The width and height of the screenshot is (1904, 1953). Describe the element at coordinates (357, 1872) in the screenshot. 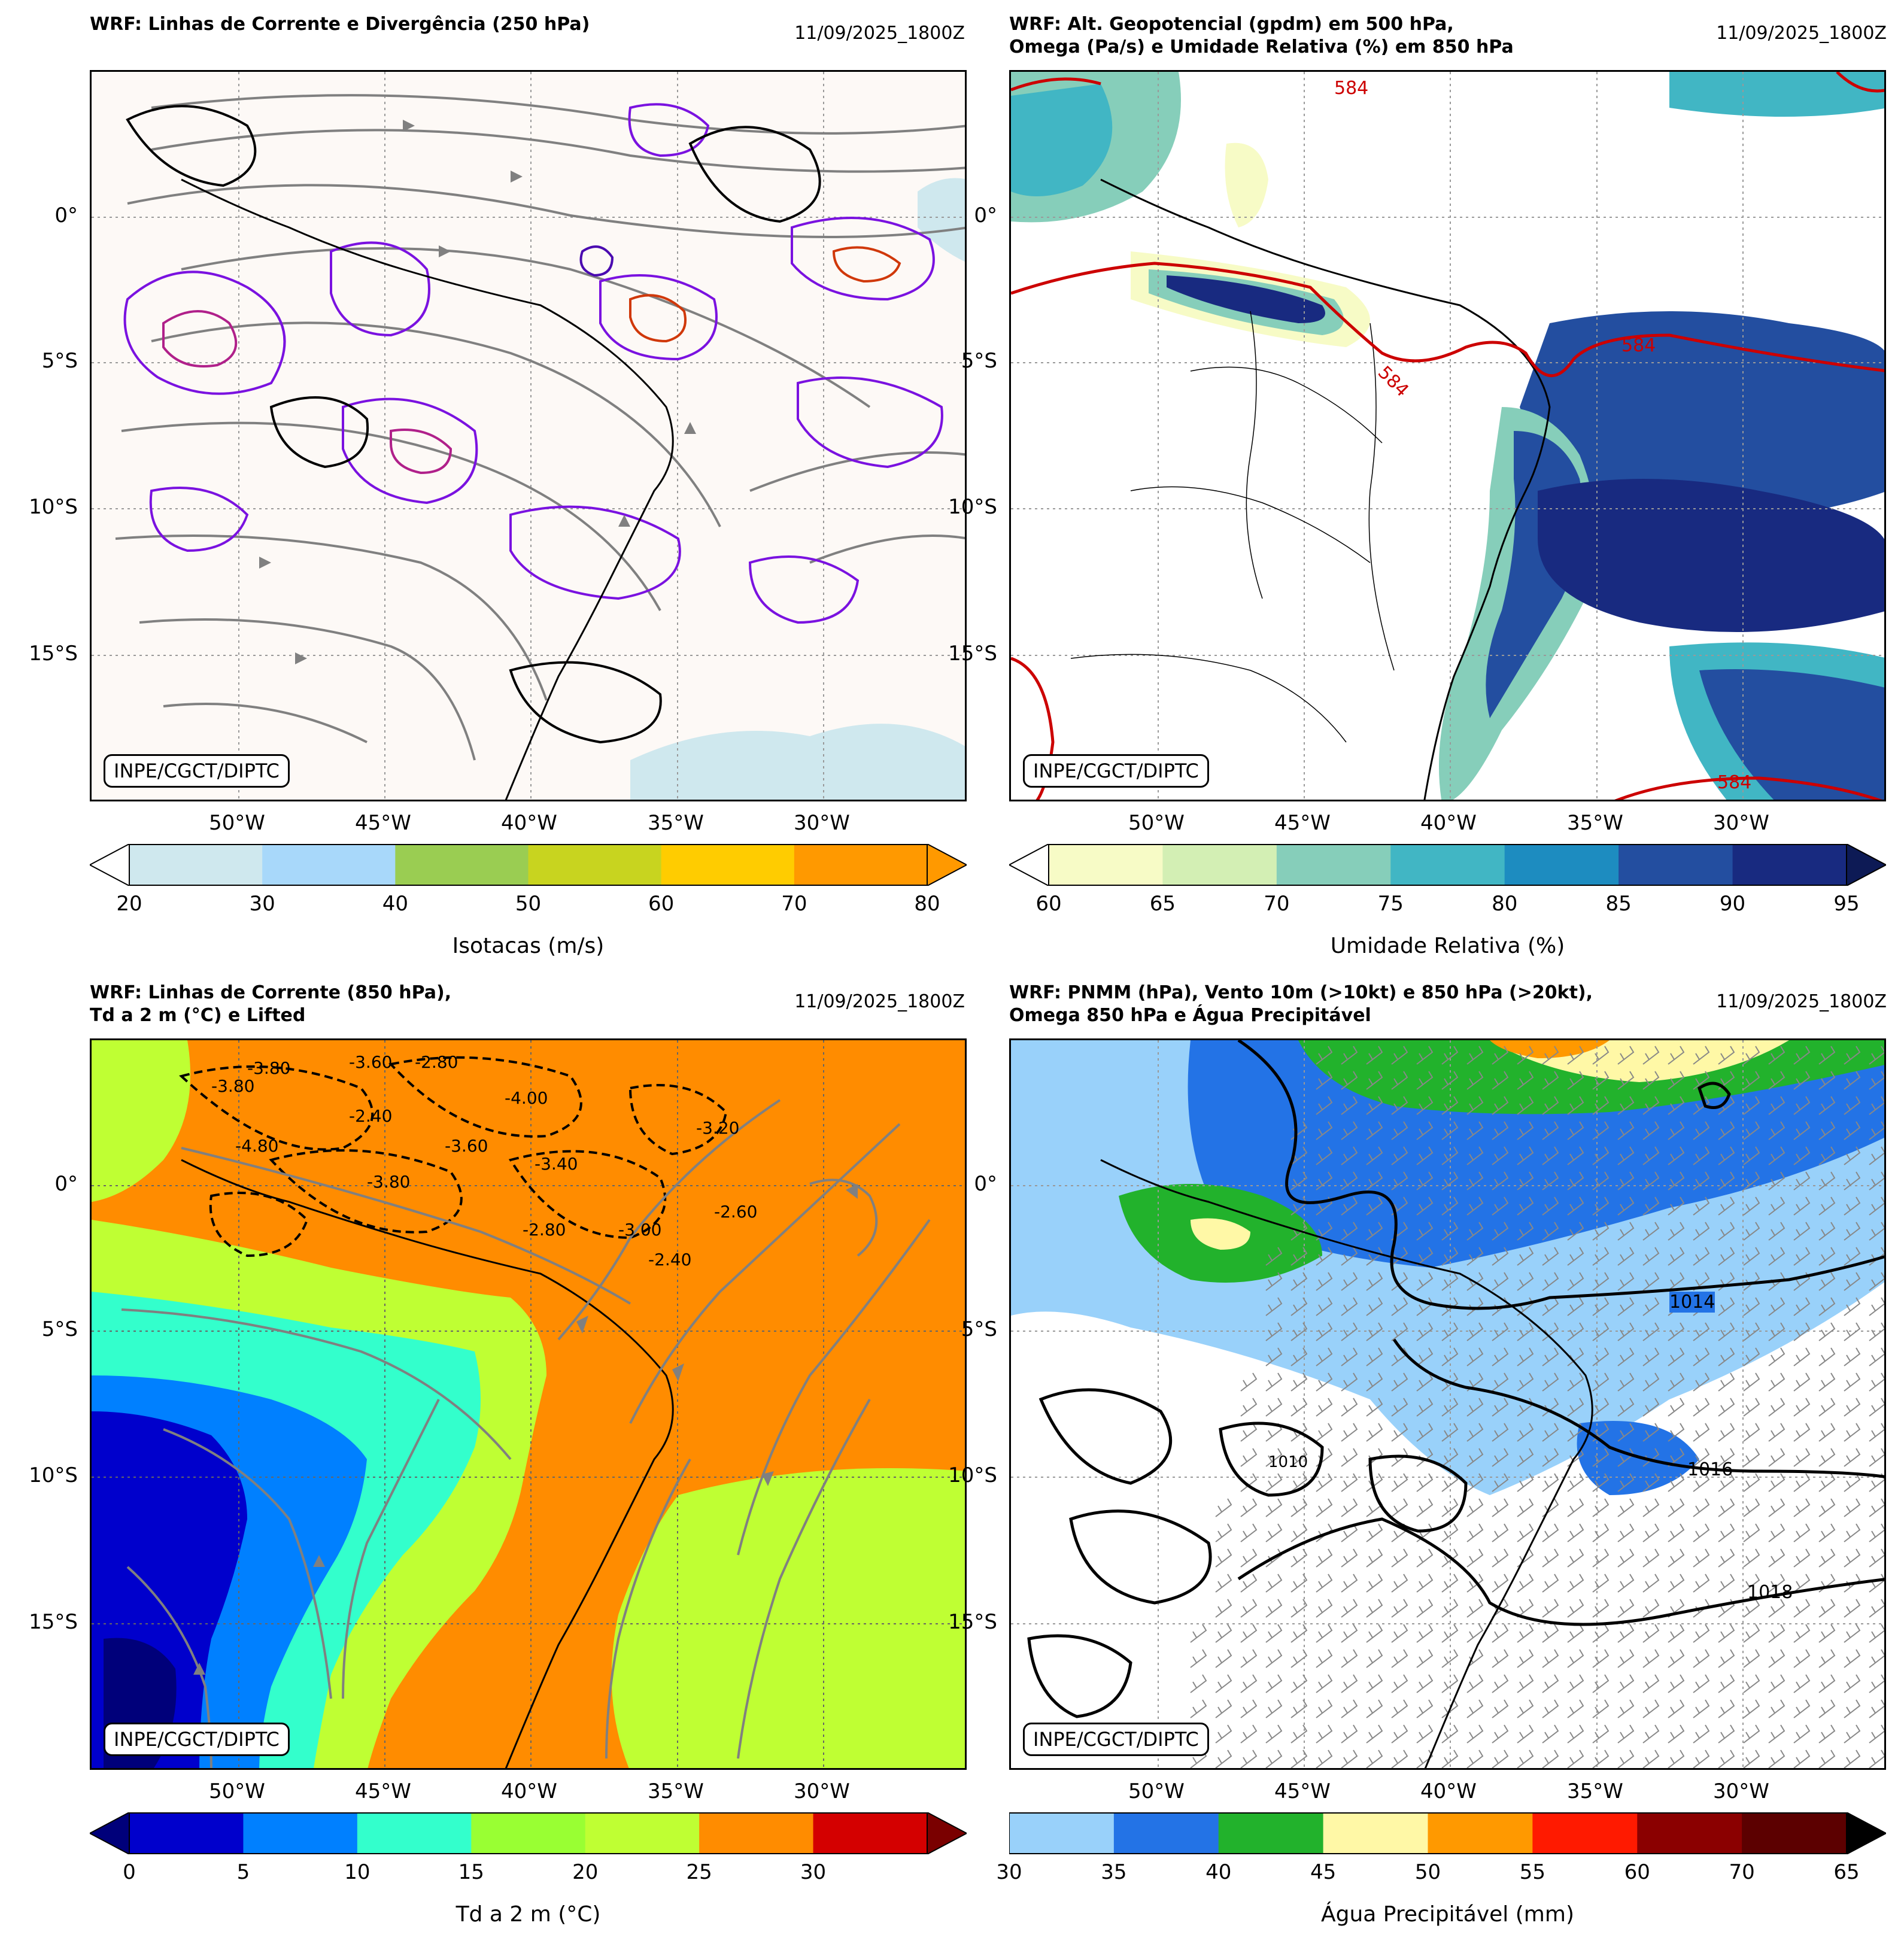

I see `colorbar-tick-label: 10` at that location.